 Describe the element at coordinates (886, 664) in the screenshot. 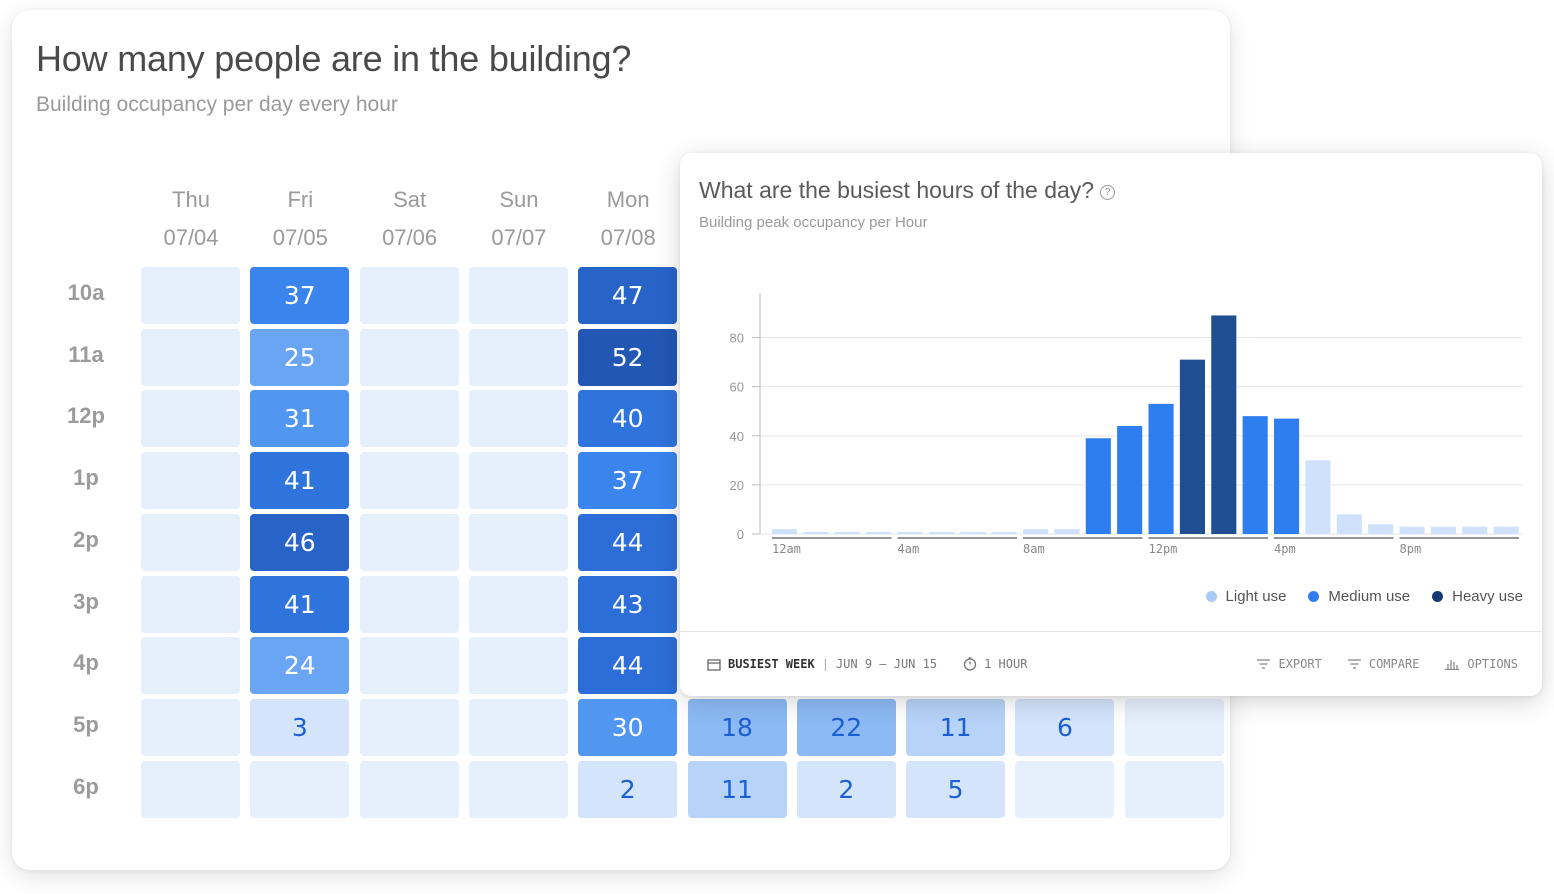

I see `period-range: JUN 9 – JUN 15` at that location.